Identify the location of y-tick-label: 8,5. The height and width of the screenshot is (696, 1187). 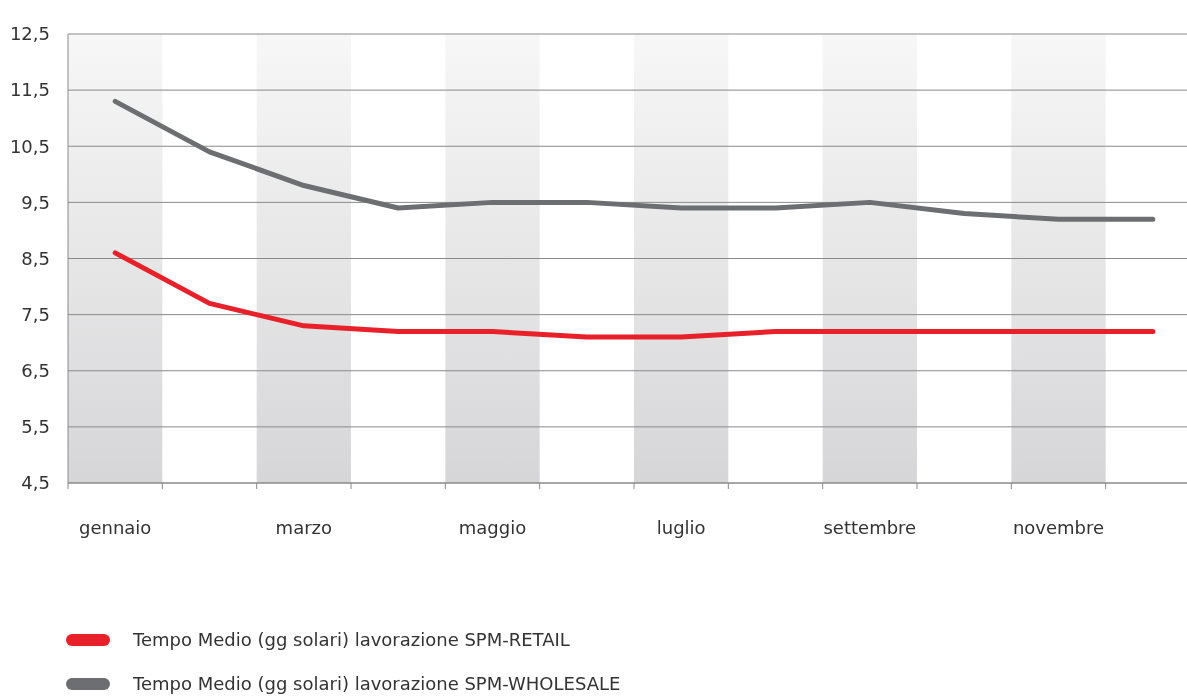
(35, 258).